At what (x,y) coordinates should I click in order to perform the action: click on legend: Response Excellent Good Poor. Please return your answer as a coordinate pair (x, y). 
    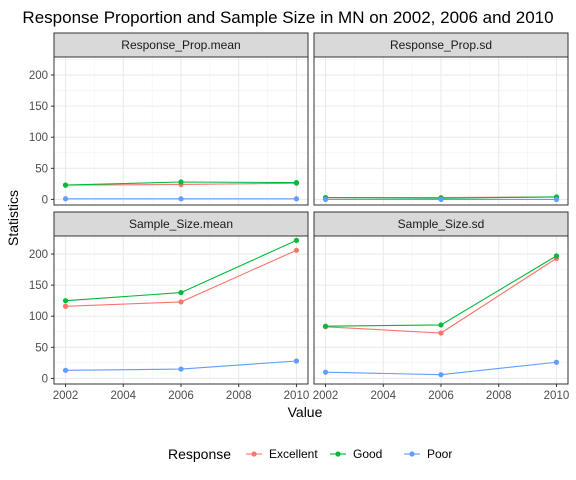
    Looking at the image, I should click on (310, 454).